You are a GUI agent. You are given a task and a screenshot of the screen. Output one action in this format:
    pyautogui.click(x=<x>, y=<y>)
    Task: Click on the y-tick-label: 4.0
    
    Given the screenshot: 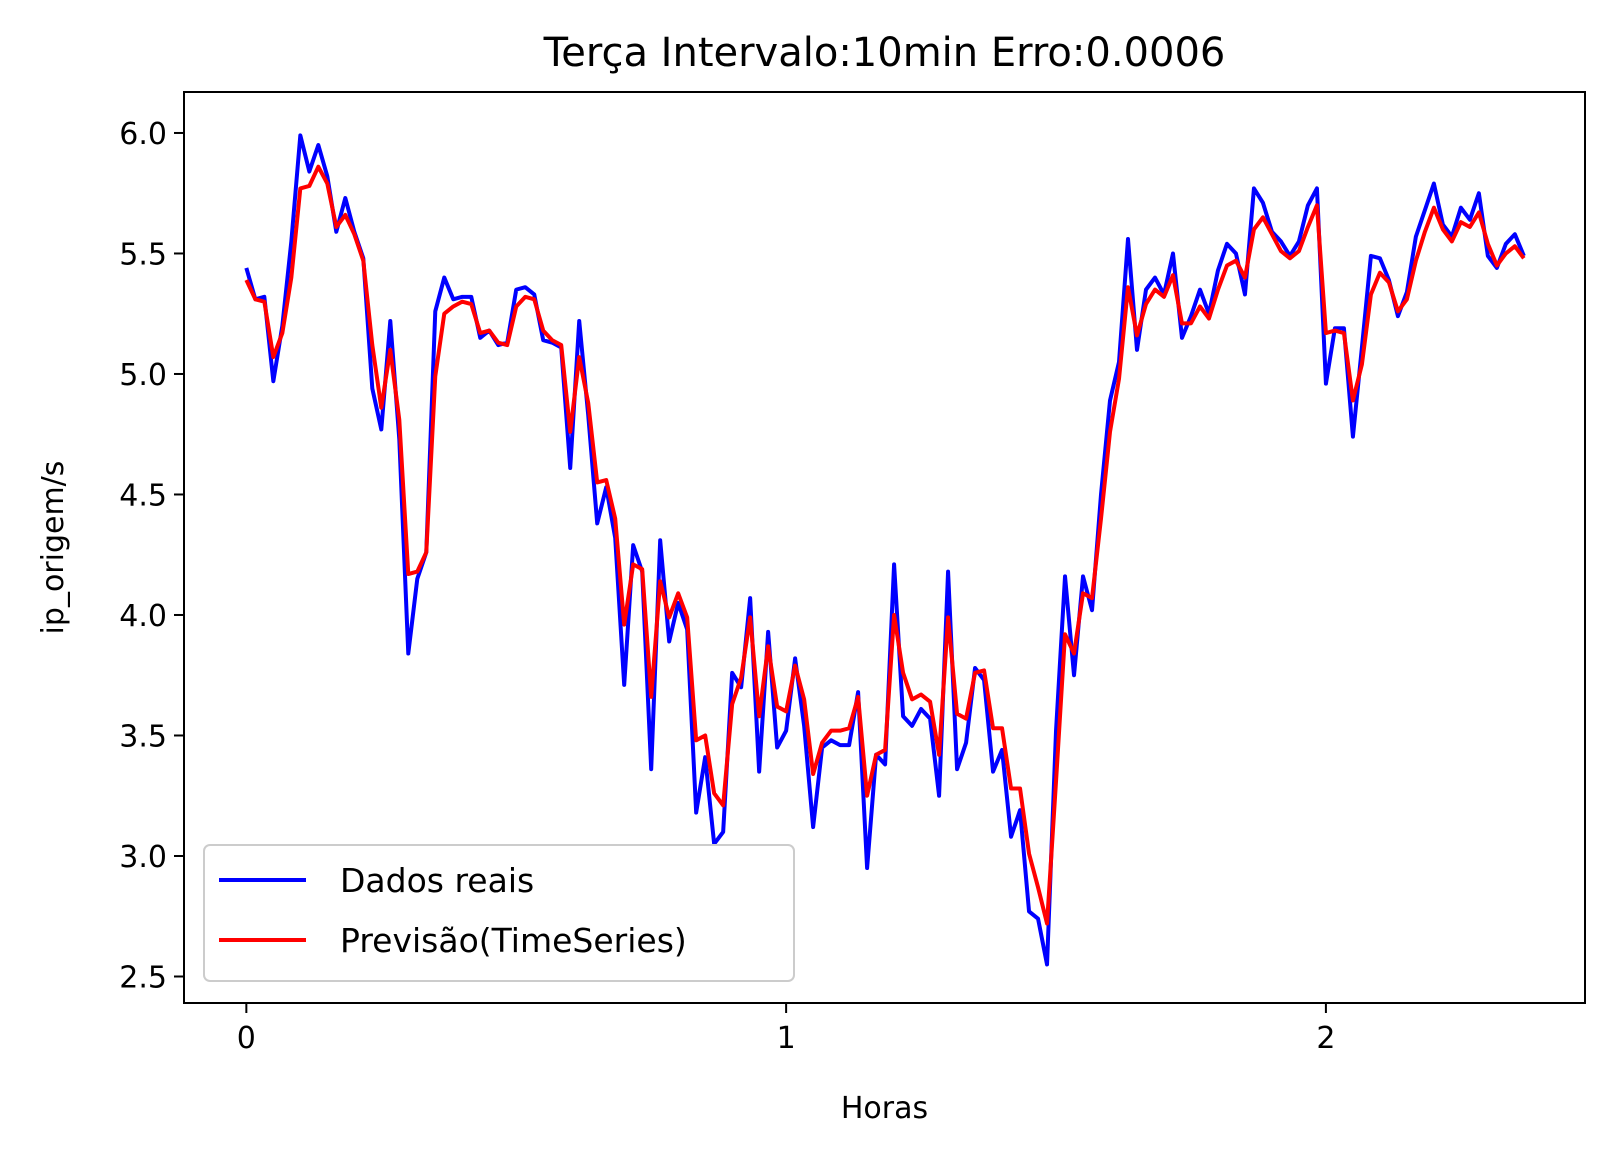 What is the action you would take?
    pyautogui.click(x=143, y=616)
    